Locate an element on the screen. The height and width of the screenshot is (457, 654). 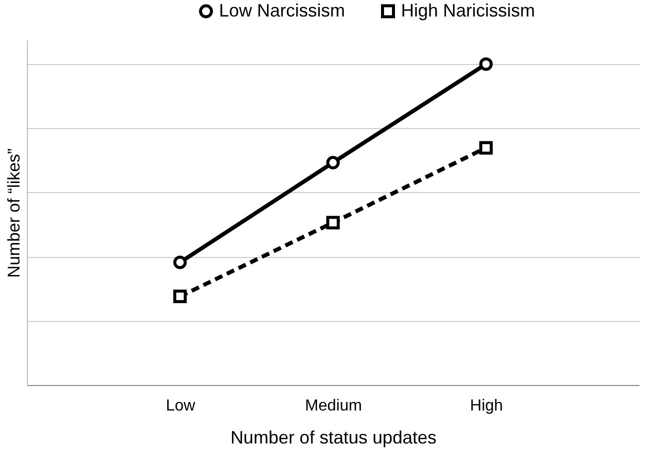
x-tick-label: Medium is located at coordinates (333, 406).